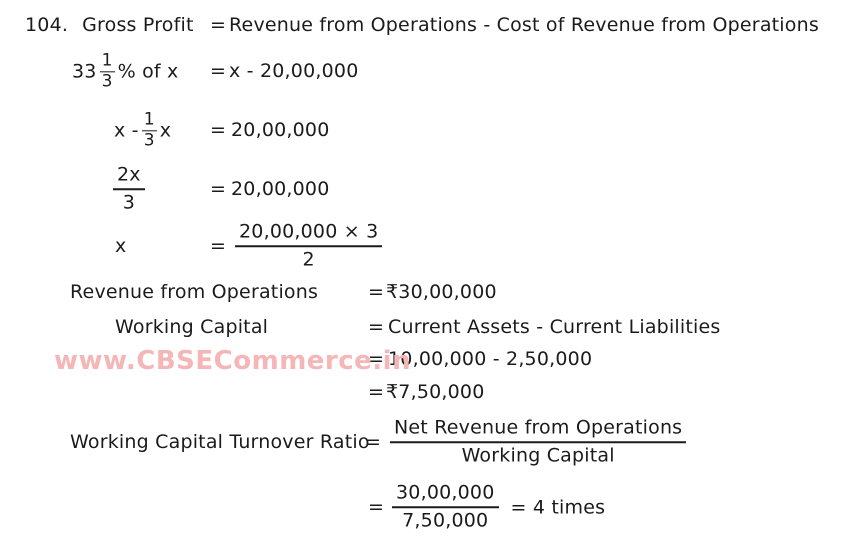  Describe the element at coordinates (194, 292) in the screenshot. I see `label-revenue-from-operations: Revenue from Operations` at that location.